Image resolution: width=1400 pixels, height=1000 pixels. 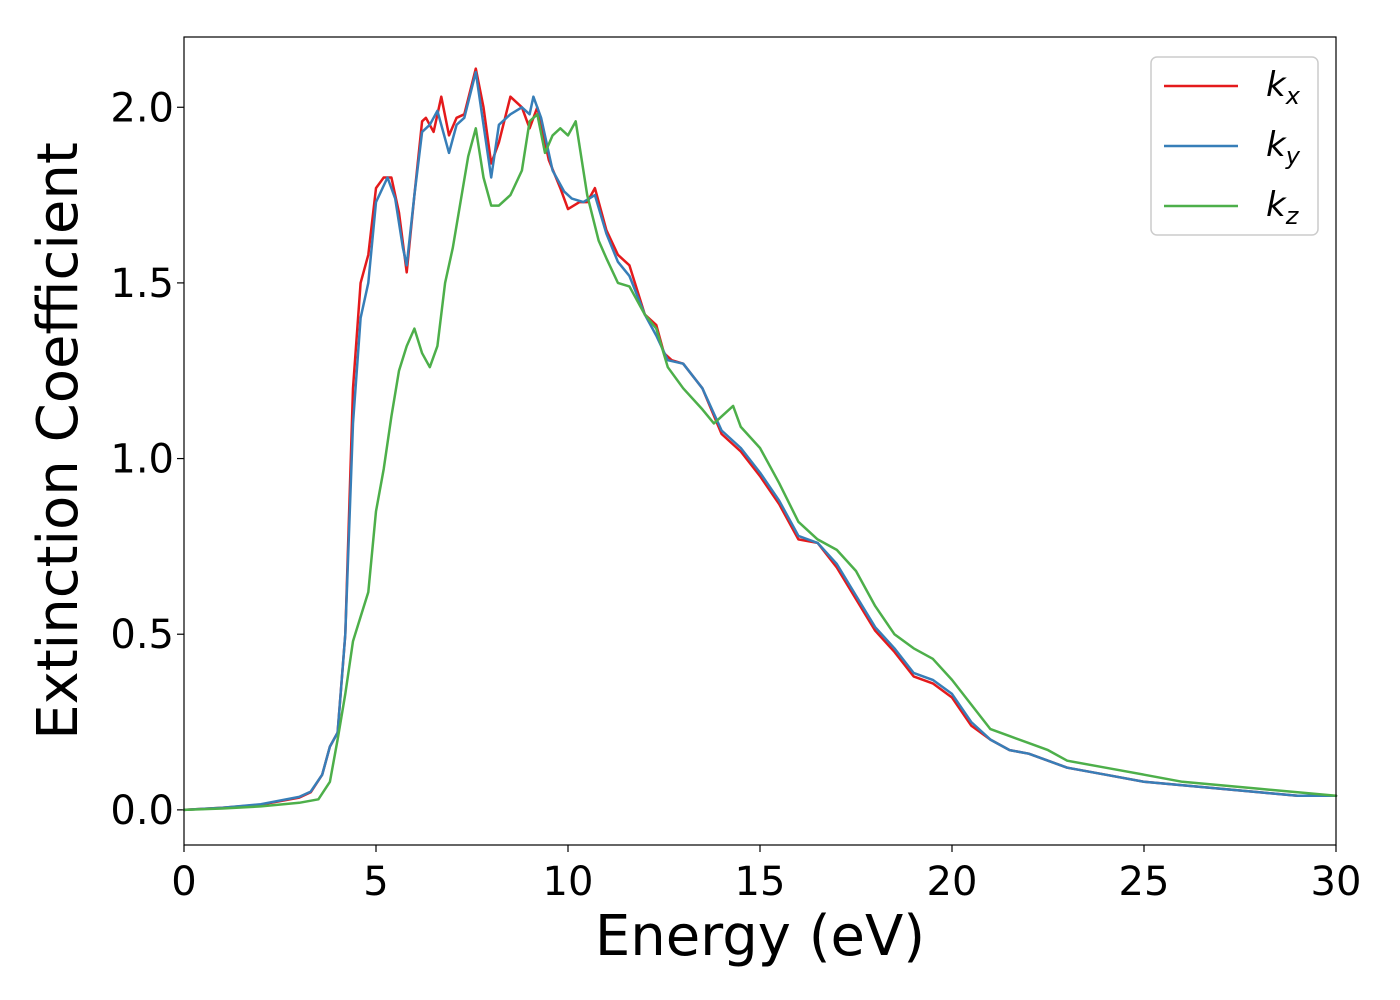 I want to click on x-tick-label: 5, so click(x=375, y=882).